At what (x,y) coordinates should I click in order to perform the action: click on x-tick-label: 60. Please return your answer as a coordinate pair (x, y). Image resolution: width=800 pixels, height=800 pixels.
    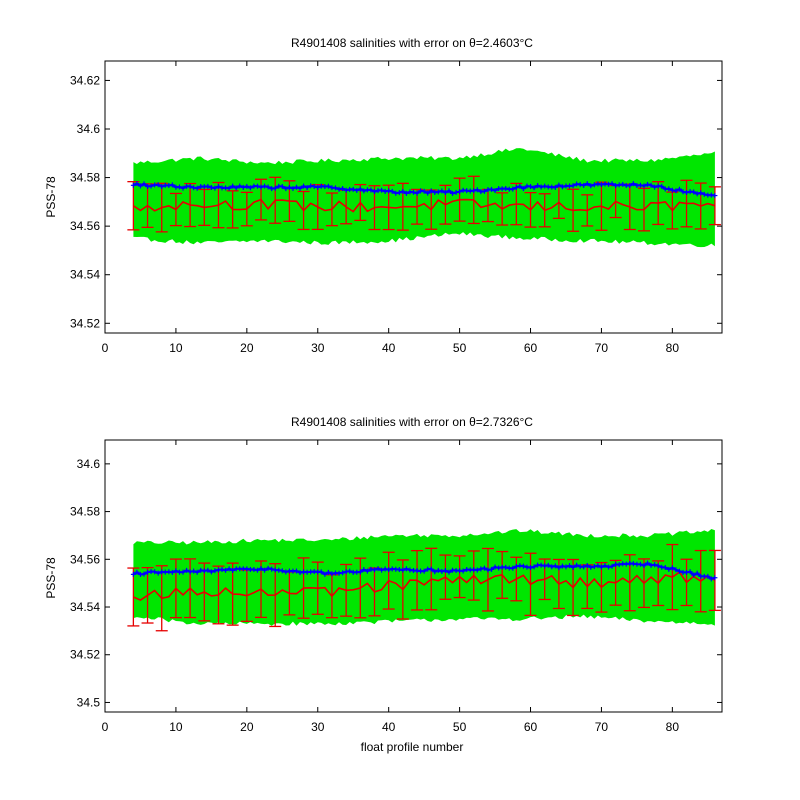
    Looking at the image, I should click on (531, 727).